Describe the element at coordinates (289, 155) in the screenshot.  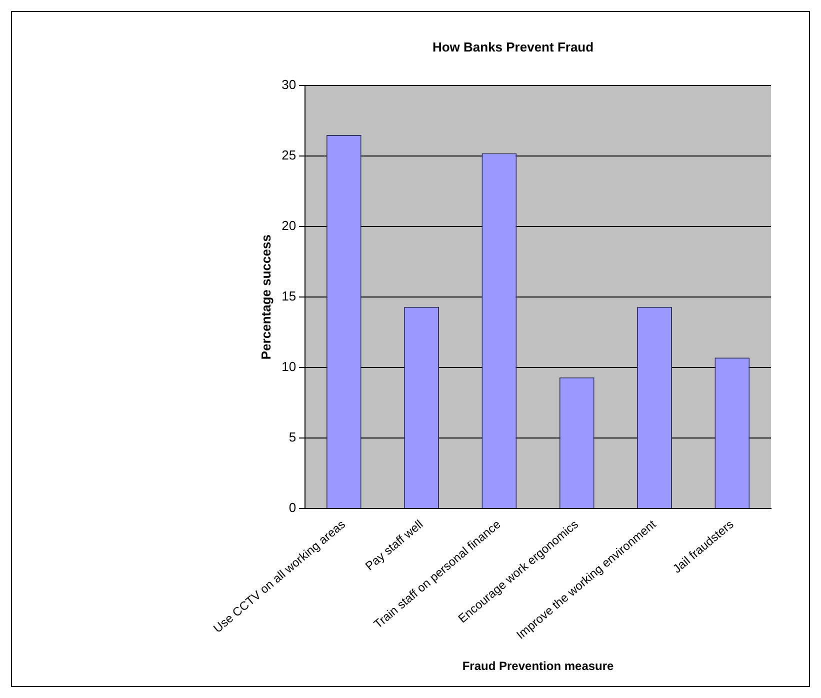
I see `y-tick-label: 25` at that location.